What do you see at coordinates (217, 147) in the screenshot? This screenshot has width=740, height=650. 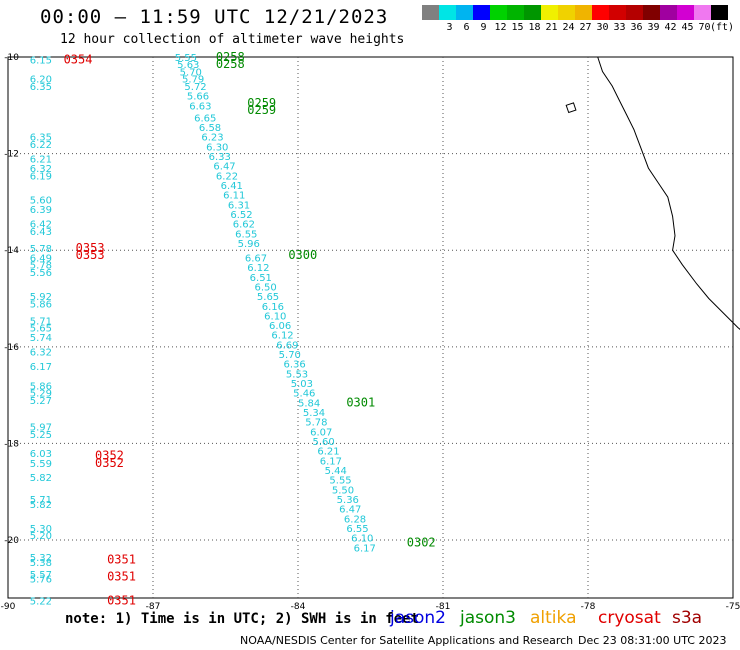 I see `wave-height-value: 6.30` at bounding box center [217, 147].